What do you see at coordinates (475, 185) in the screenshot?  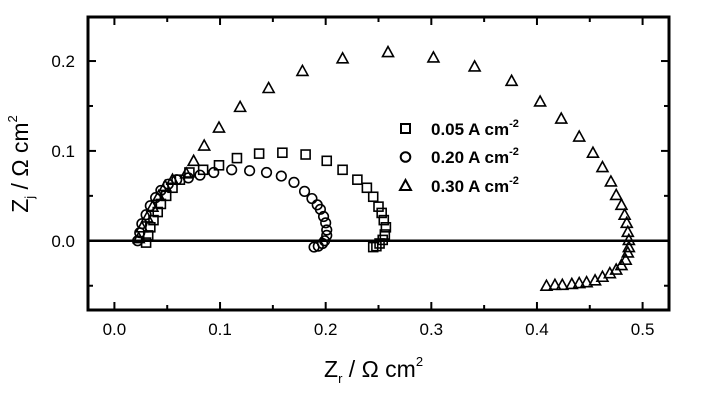 I see `svg-text: 0.30 A cm-2` at bounding box center [475, 185].